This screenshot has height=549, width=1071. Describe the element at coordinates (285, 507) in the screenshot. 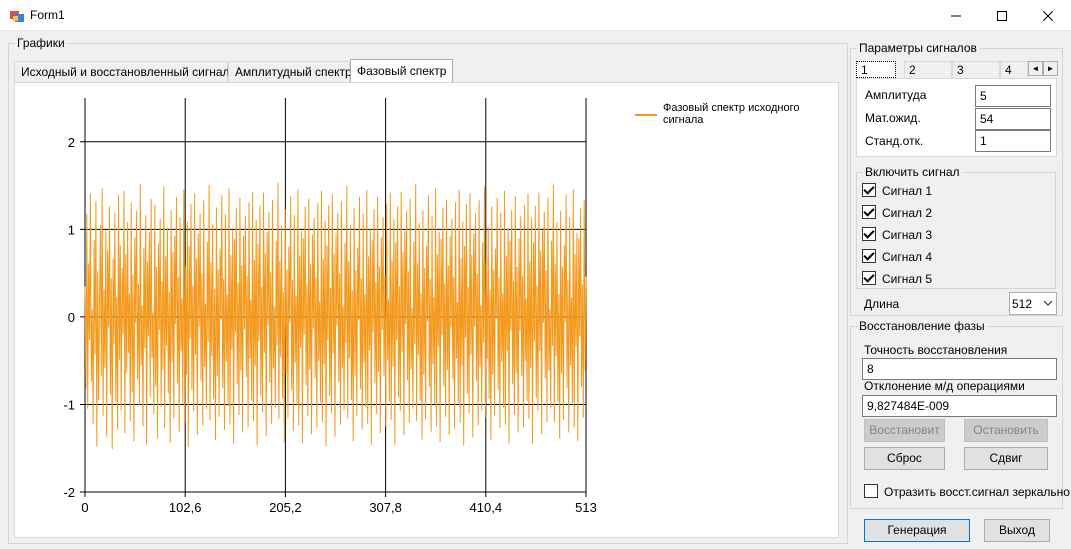

I see `x-tick-label: 205,2` at that location.